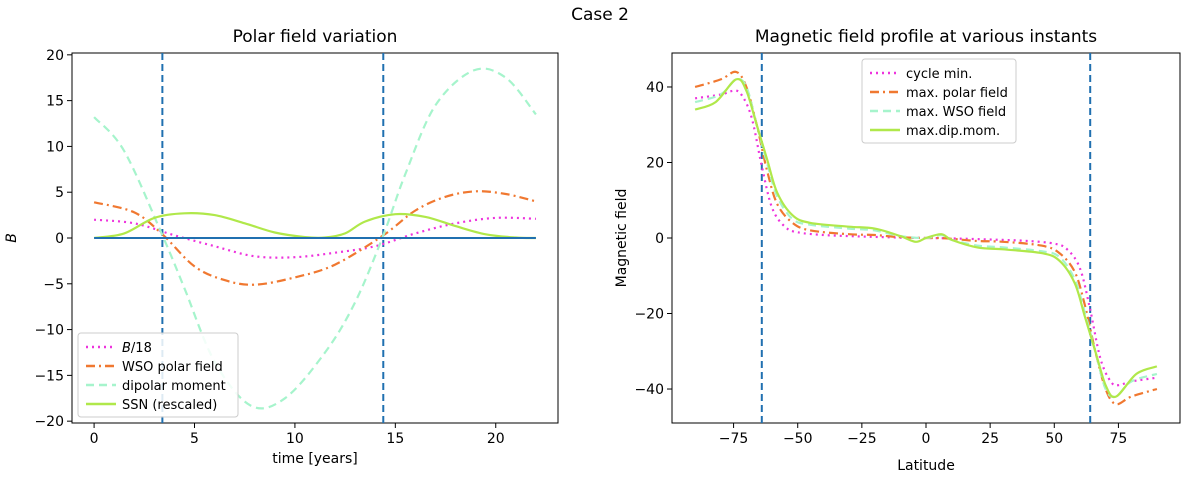 This screenshot has height=477, width=1200. I want to click on y-ticks: −20 −15 −10 −5 0 5 10 15 20, so click(53, 239).